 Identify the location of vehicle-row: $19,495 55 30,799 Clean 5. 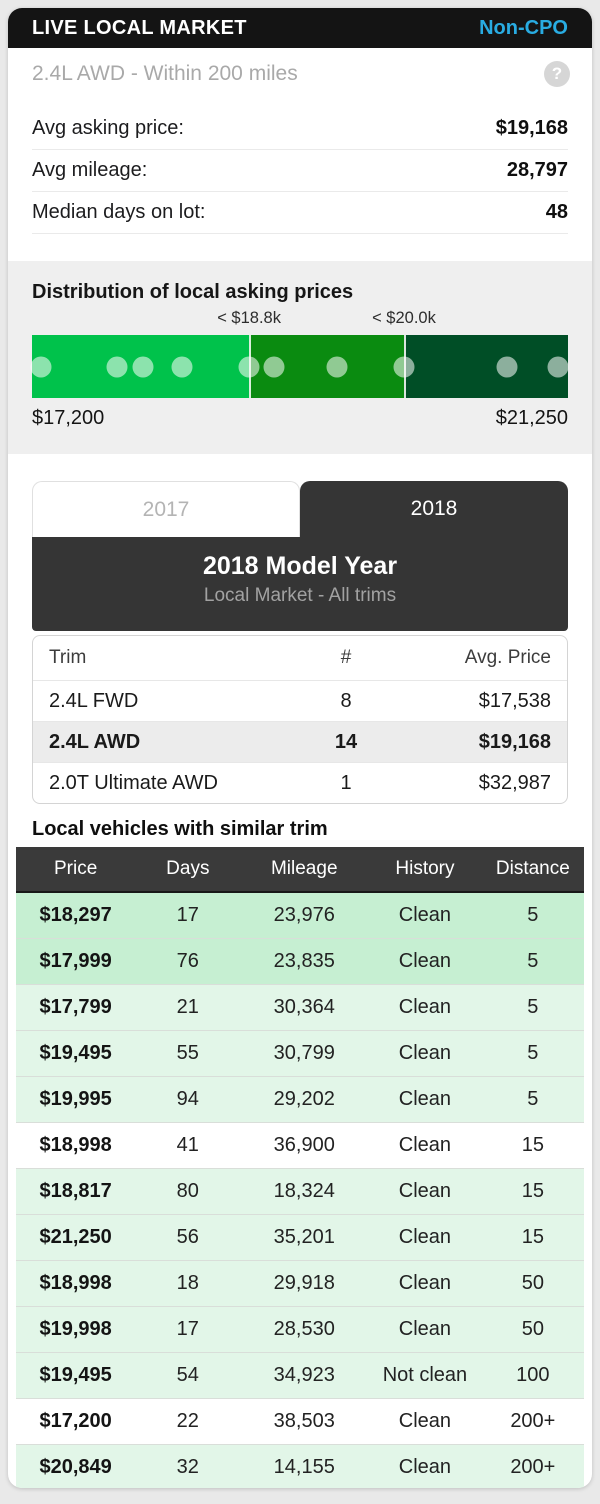
(300, 1054).